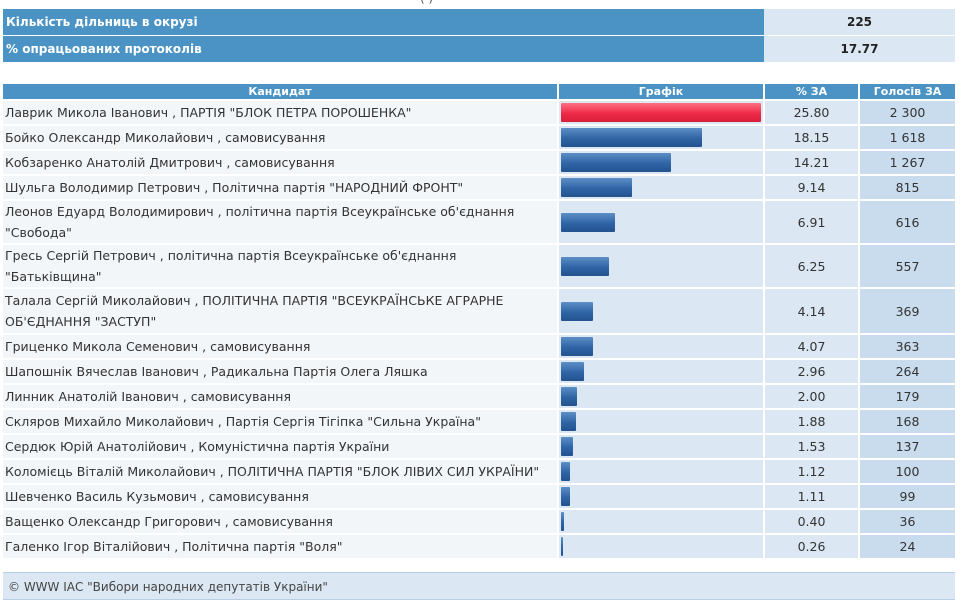 The image size is (962, 607). Describe the element at coordinates (812, 136) in the screenshot. I see `pct-cell: 18.15` at that location.